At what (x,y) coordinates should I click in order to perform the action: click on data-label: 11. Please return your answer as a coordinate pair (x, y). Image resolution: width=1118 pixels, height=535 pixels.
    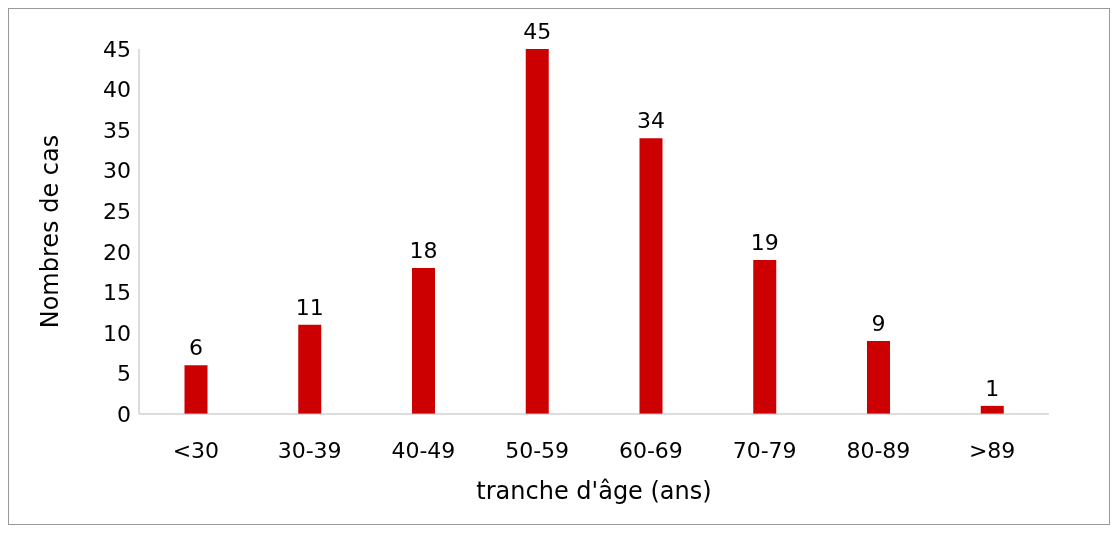
    Looking at the image, I should click on (309, 307).